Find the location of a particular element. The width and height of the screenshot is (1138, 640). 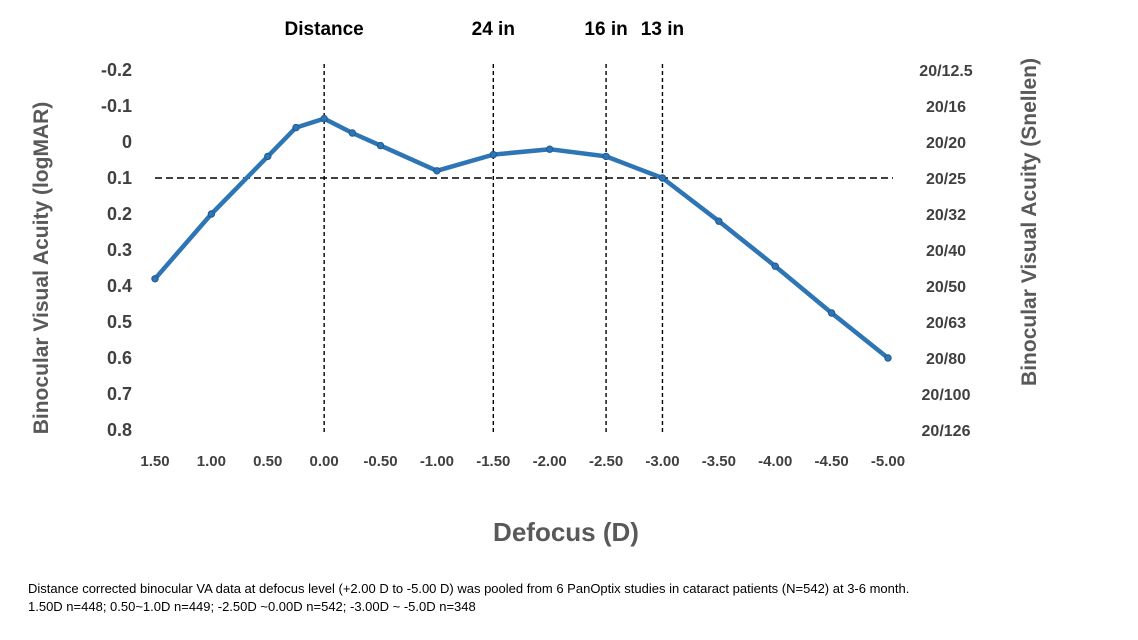

y-tick-label: 0.8 is located at coordinates (119, 430).